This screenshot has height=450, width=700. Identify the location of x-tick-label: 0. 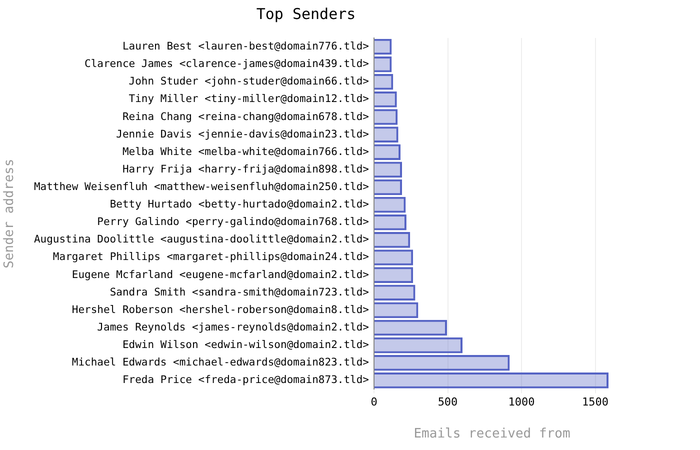
(374, 402).